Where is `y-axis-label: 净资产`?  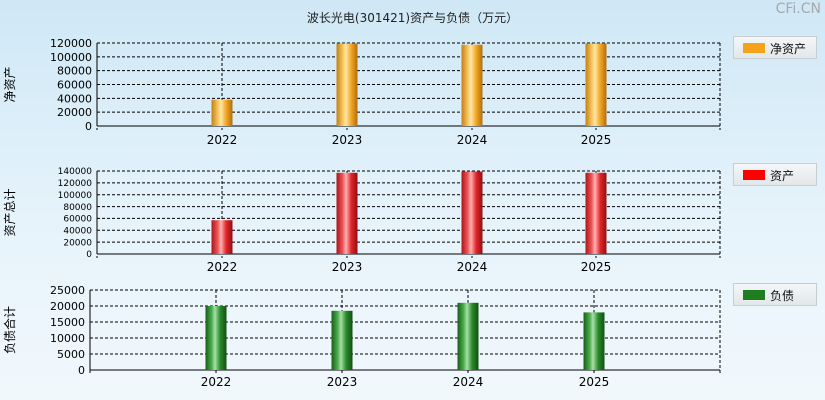 y-axis-label: 净资产 is located at coordinates (10, 84).